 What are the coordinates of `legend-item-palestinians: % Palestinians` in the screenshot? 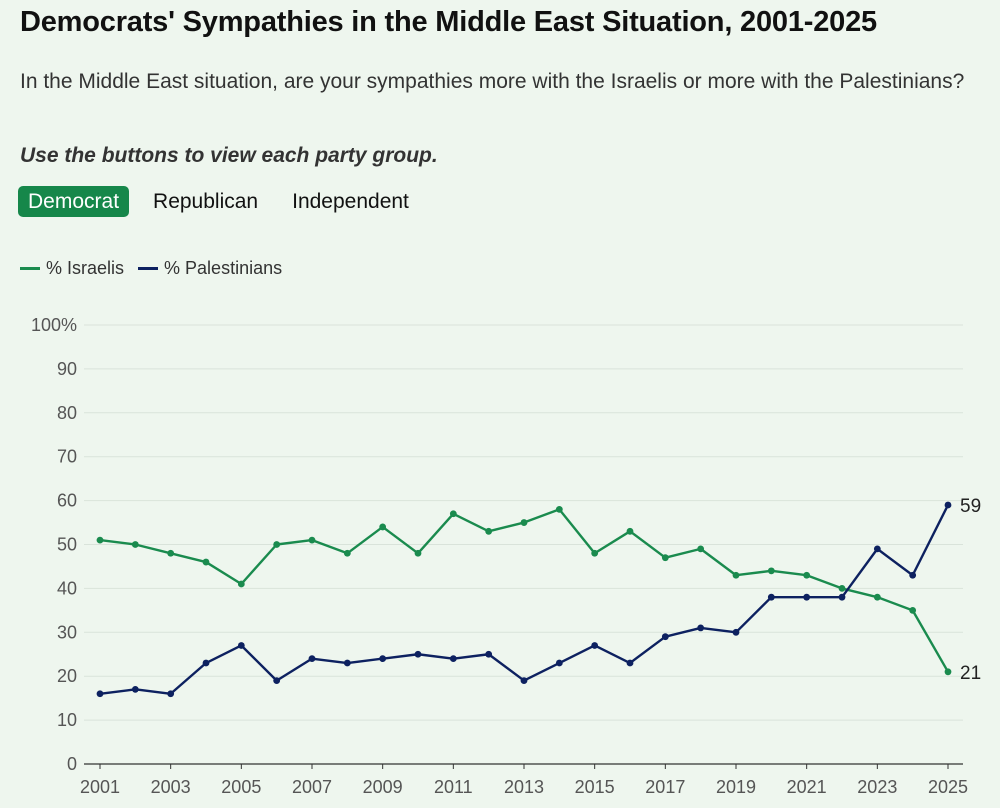 It's located at (210, 268).